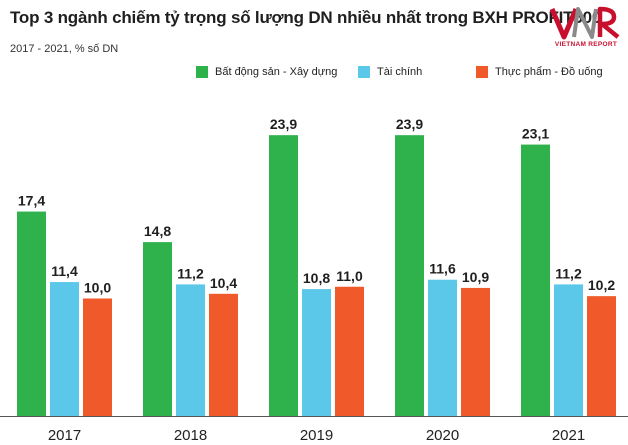  Describe the element at coordinates (157, 231) in the screenshot. I see `data-label: 14,8` at that location.